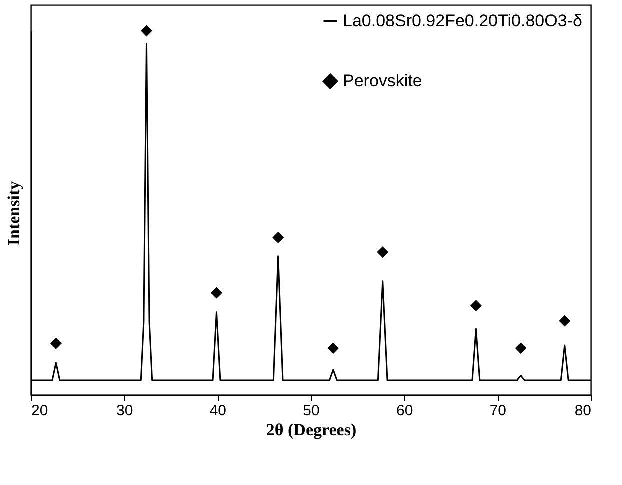 Image resolution: width=622 pixels, height=485 pixels. I want to click on x-tick-label: 80, so click(583, 411).